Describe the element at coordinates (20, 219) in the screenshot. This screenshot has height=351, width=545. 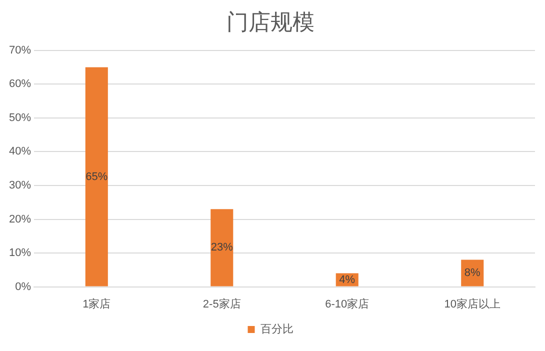
I see `y-tick-label: 20%` at that location.